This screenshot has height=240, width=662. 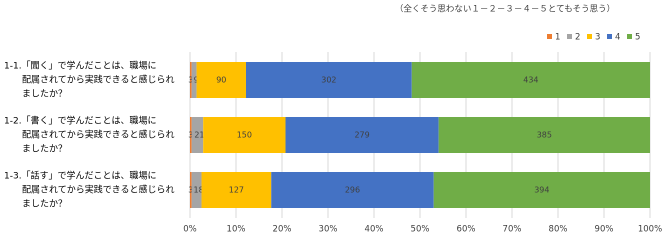 I want to click on data-label: 394, so click(x=541, y=190).